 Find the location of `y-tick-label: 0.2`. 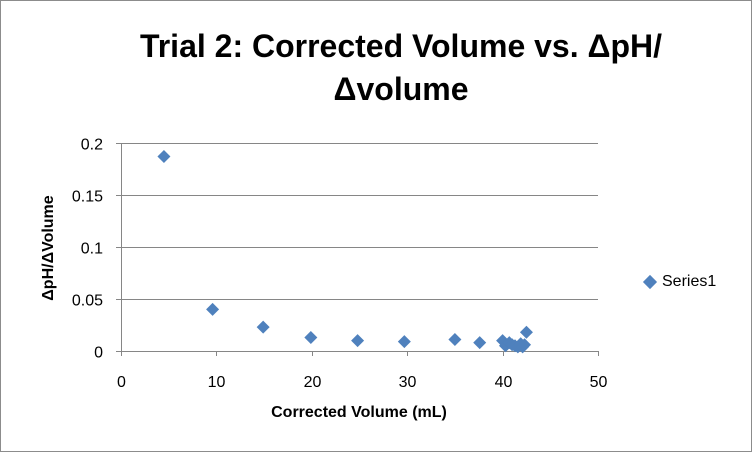

y-tick-label: 0.2 is located at coordinates (92, 145).